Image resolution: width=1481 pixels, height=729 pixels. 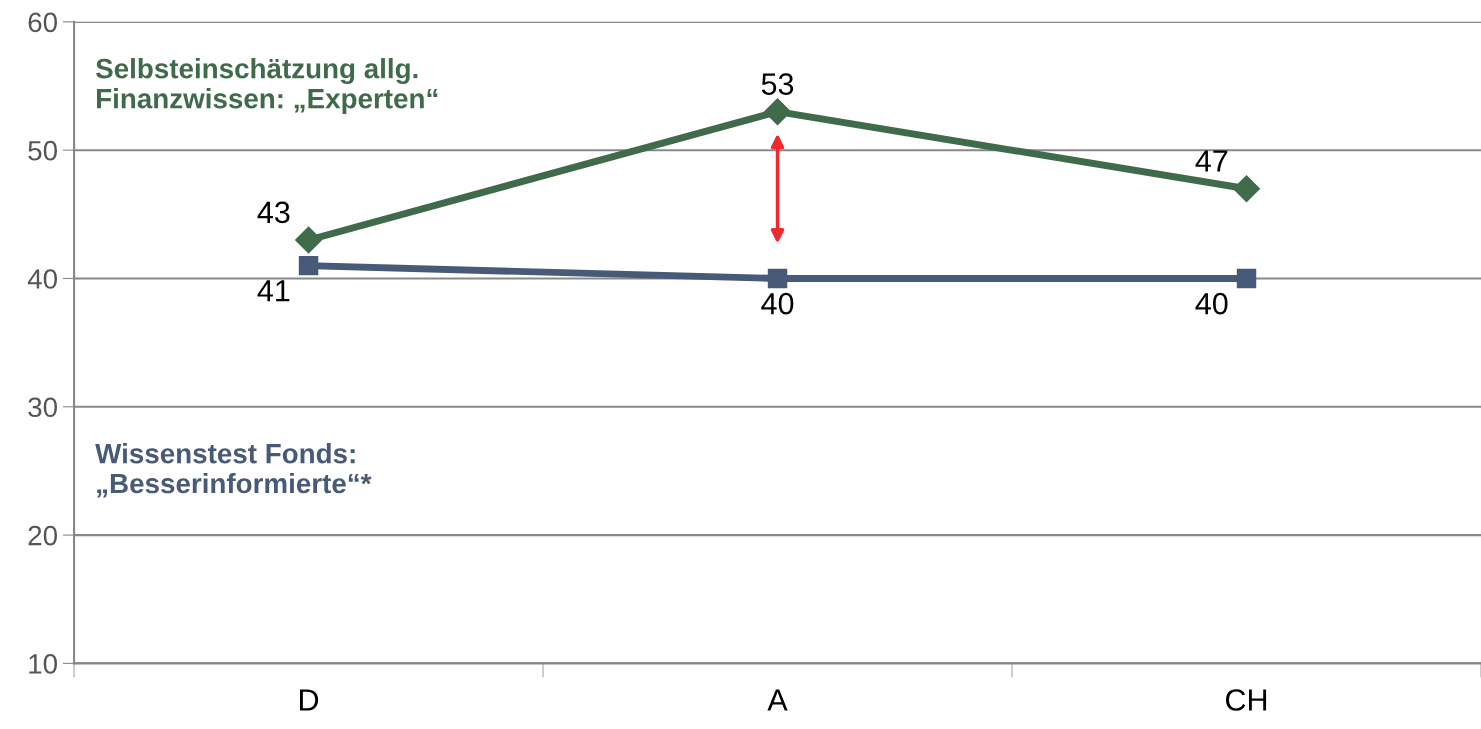 What do you see at coordinates (266, 86) in the screenshot?
I see `text: Selbsteinschätzung allg. Finanzwissen: „Experten“` at bounding box center [266, 86].